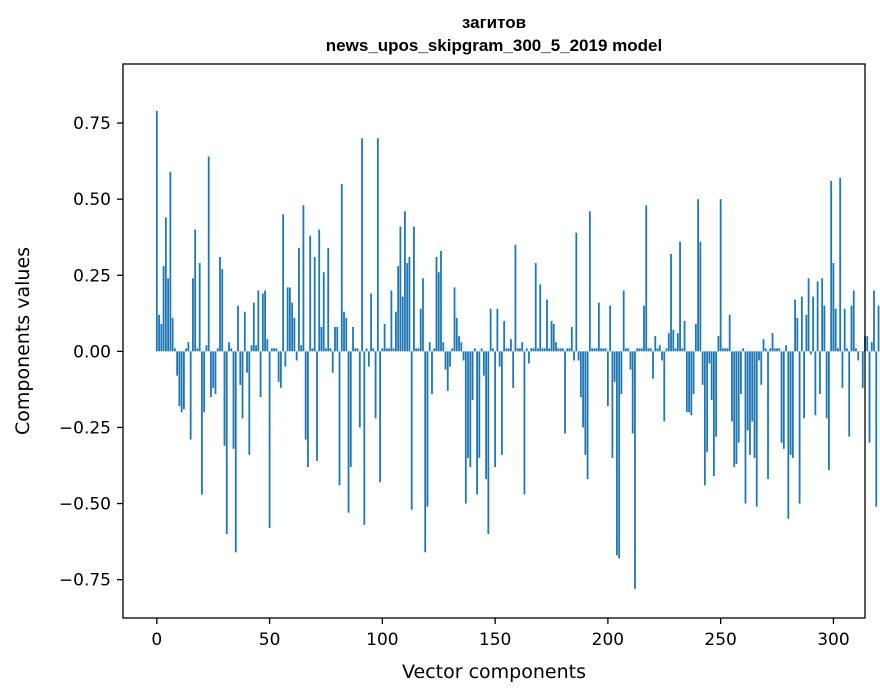 The height and width of the screenshot is (696, 880). Describe the element at coordinates (500, 634) in the screenshot. I see `x-axis-ticks: 0 50 100 150 200 250 300` at that location.